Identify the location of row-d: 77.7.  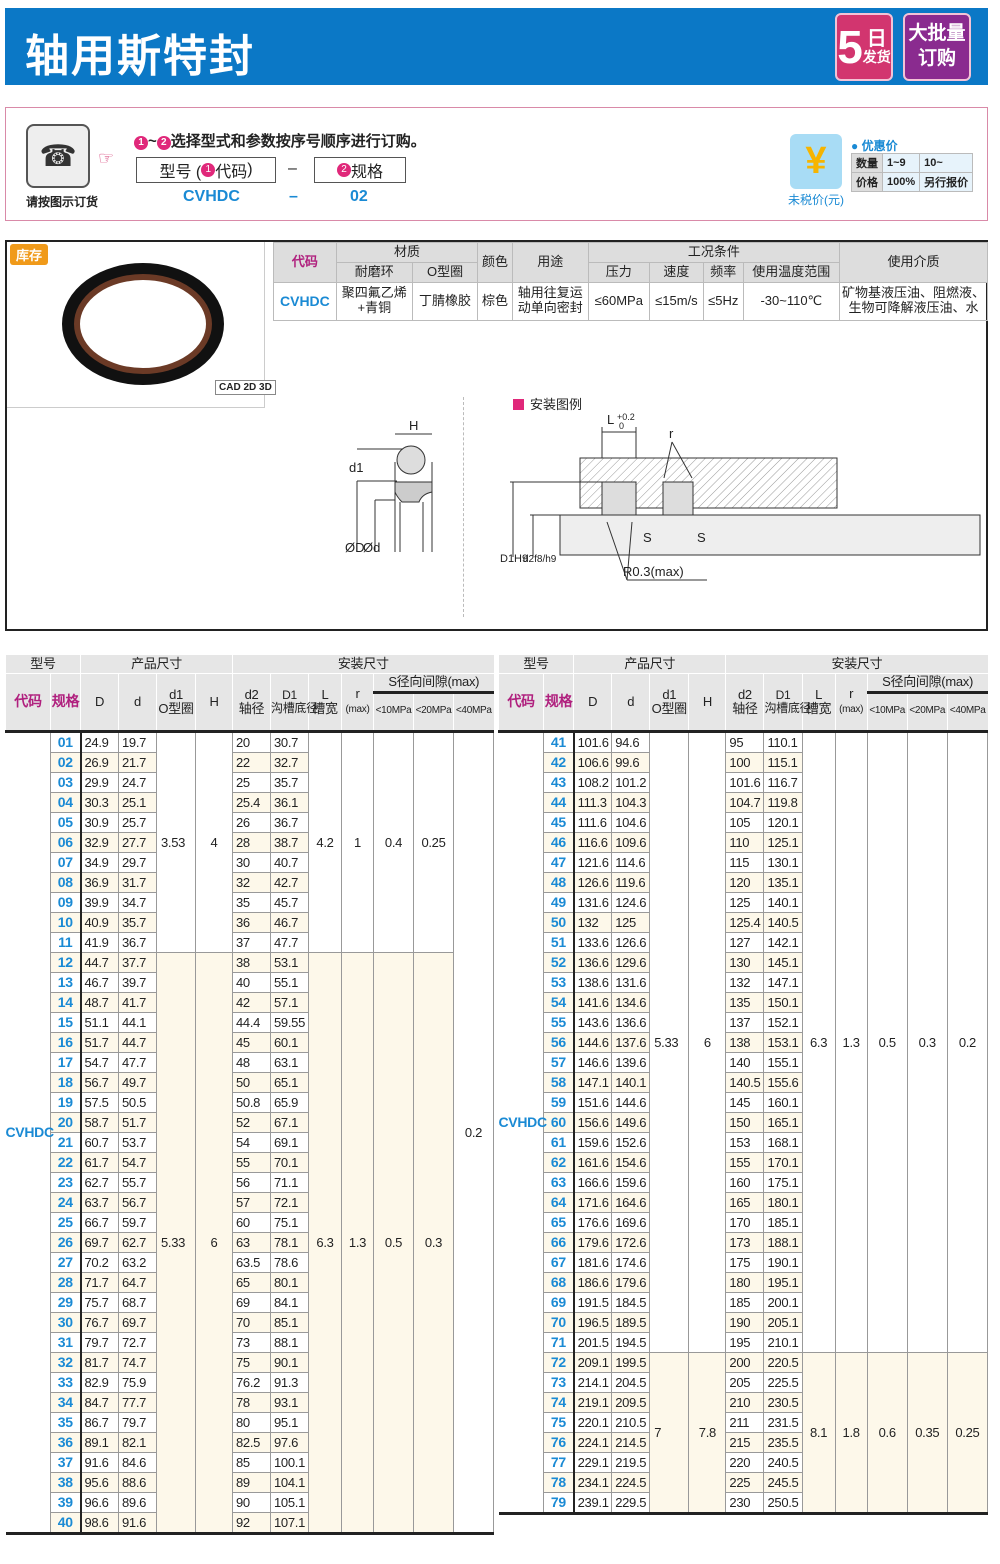
(137, 1402).